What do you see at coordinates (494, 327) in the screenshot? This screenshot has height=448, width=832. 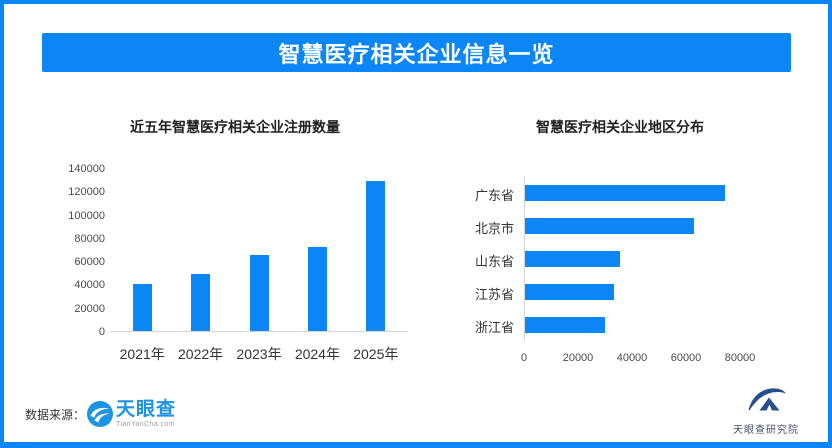 I see `category-label: 浙江省` at bounding box center [494, 327].